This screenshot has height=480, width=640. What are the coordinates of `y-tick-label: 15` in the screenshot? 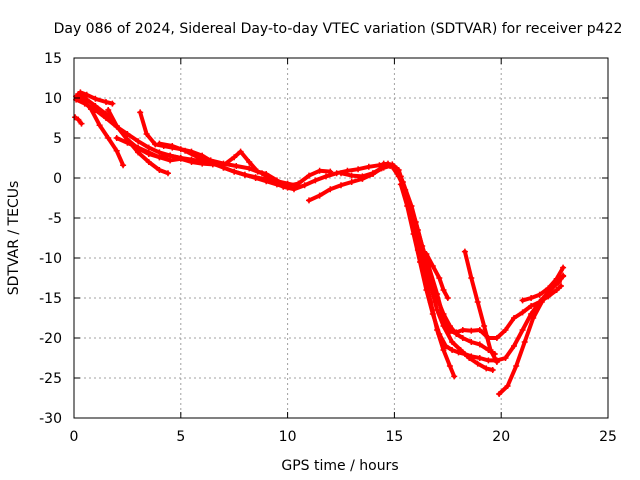 It's located at (53, 59).